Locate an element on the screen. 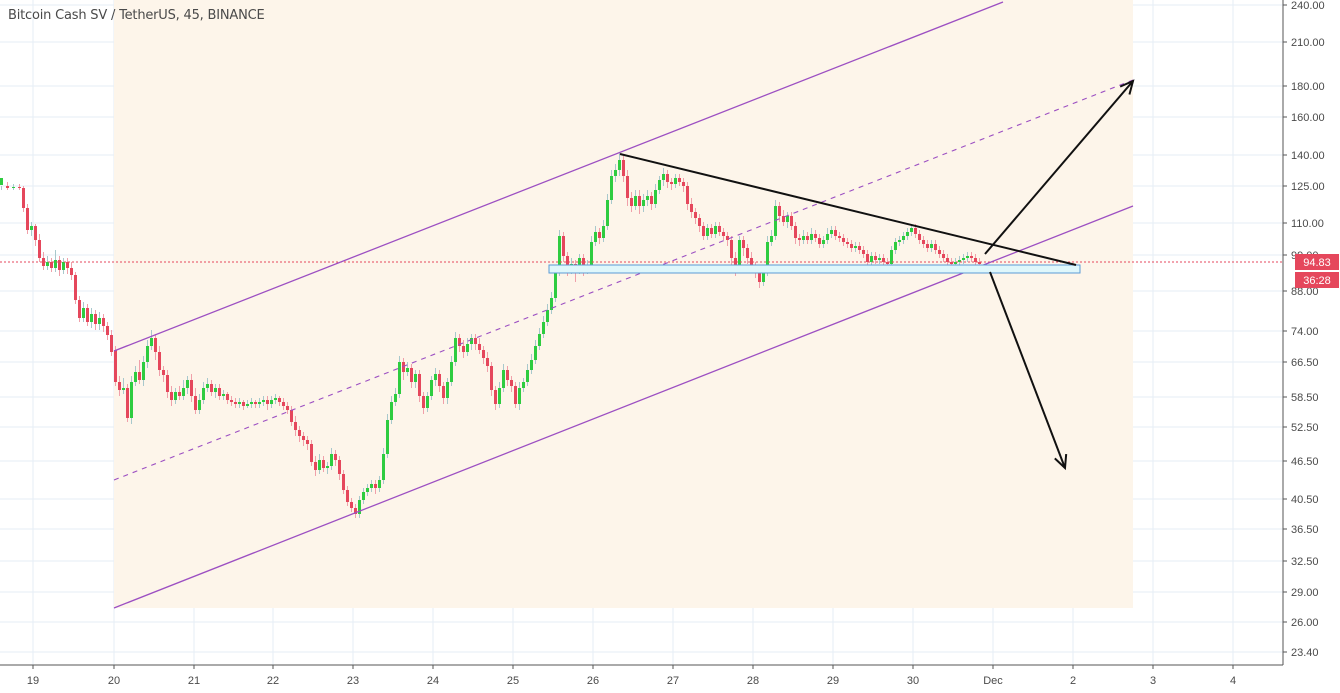 The height and width of the screenshot is (693, 1340). price-label: 210.00 is located at coordinates (1308, 43).